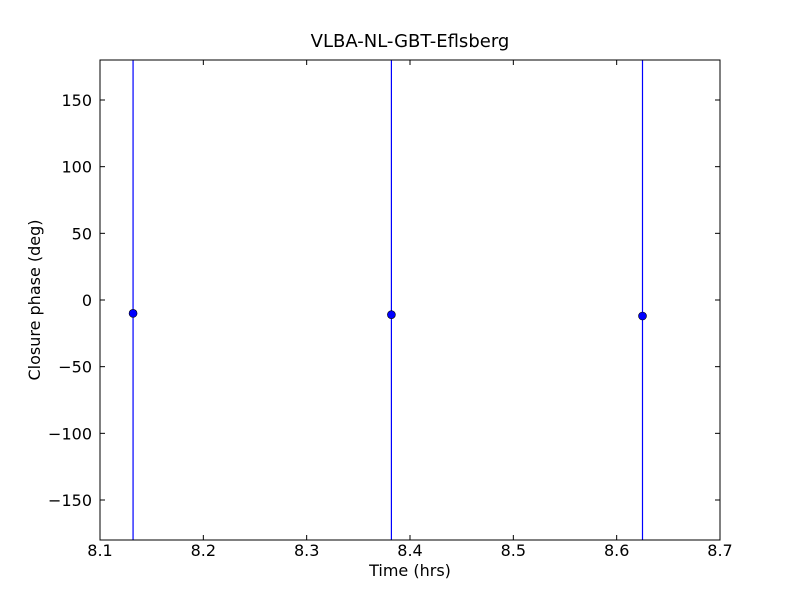  Describe the element at coordinates (409, 570) in the screenshot. I see `x-axis-label: Time (hrs)` at that location.